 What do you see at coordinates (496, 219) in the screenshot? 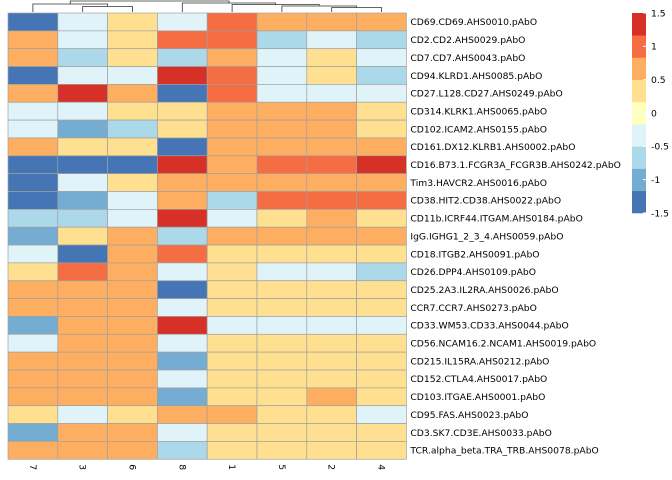
I see `row-label: CD11b.ICRF44.ITGAM.AHS0184.pAbO` at bounding box center [496, 219].